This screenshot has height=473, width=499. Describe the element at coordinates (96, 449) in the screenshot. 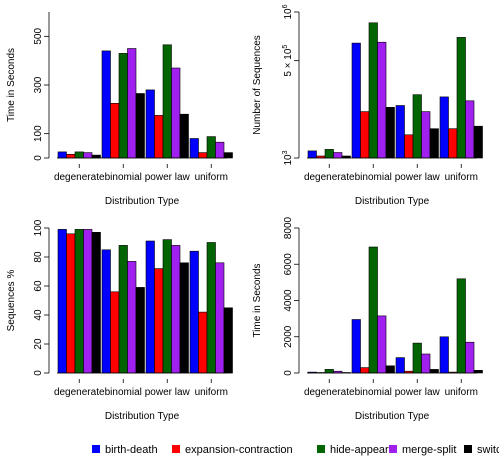

I see `legend-swatch-birth-death` at that location.